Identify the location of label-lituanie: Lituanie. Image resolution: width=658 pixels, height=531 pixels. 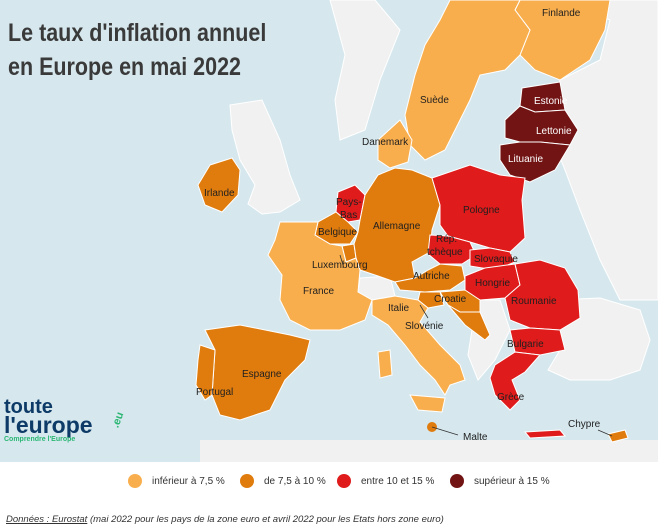
(525, 159).